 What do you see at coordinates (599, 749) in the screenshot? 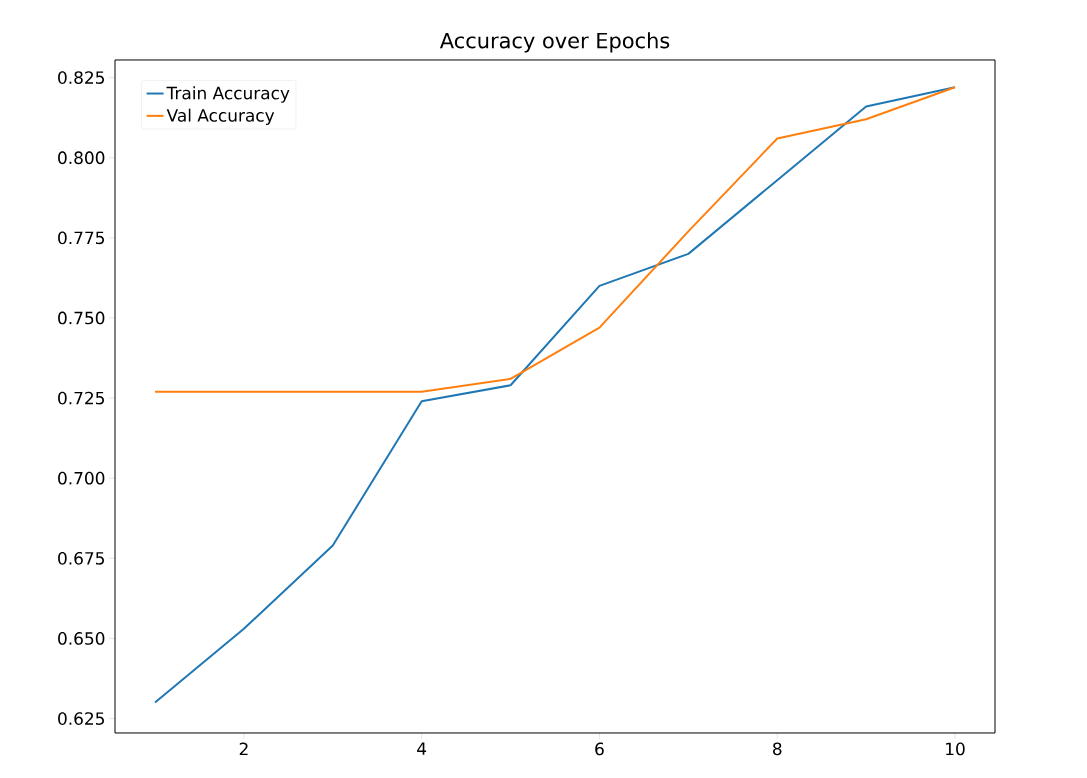
I see `x-tick-label: 6` at bounding box center [599, 749].